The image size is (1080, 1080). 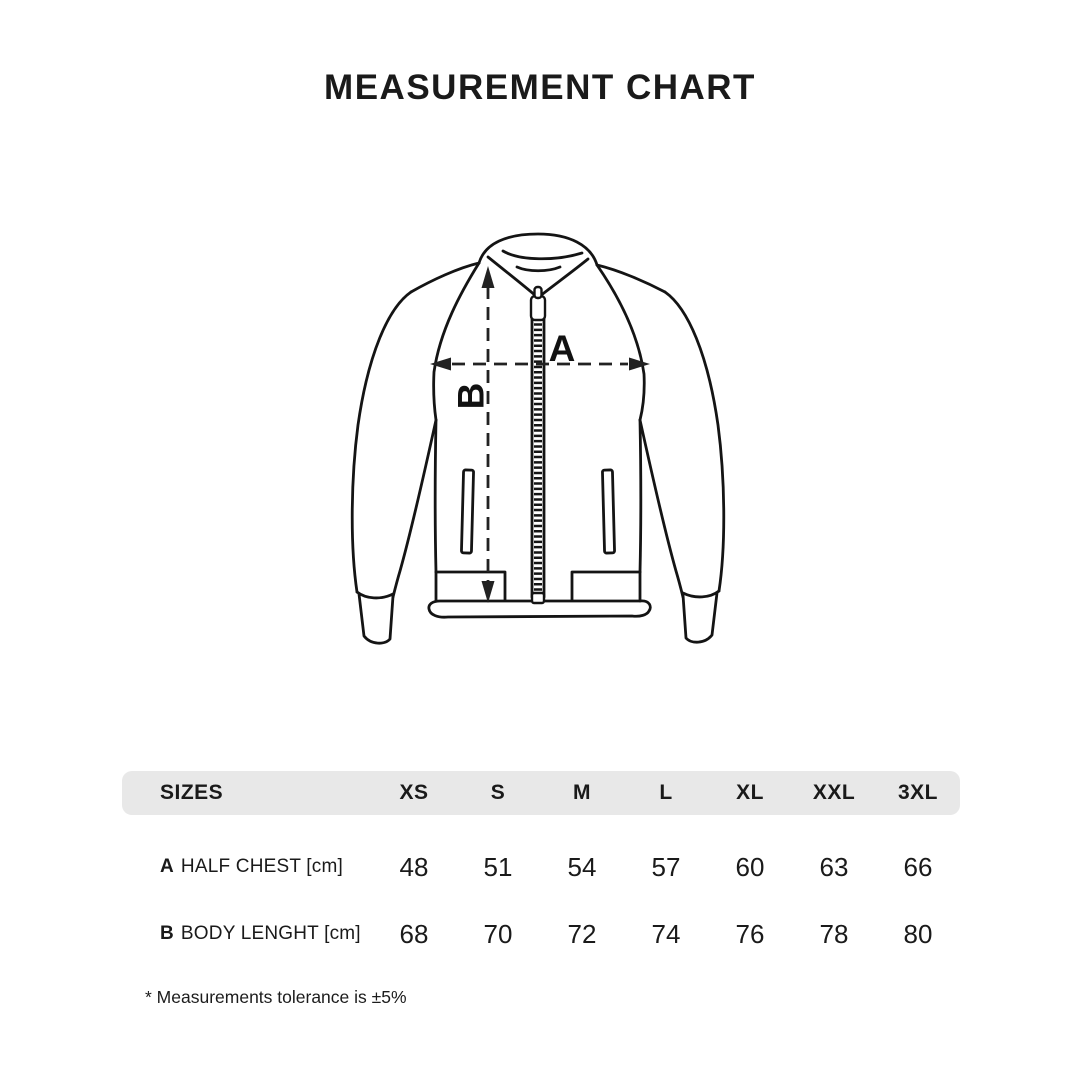 What do you see at coordinates (666, 934) in the screenshot?
I see `body-length-l: 74` at bounding box center [666, 934].